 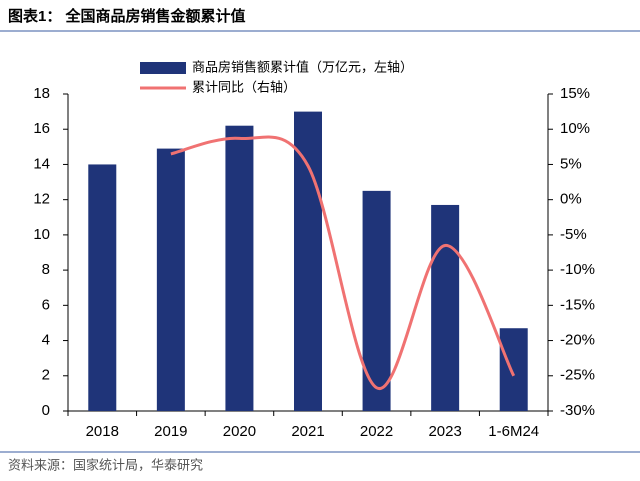 What do you see at coordinates (302, 66) in the screenshot?
I see `legend-label: 商品房销售额累计值（万亿元，左轴）` at bounding box center [302, 66].